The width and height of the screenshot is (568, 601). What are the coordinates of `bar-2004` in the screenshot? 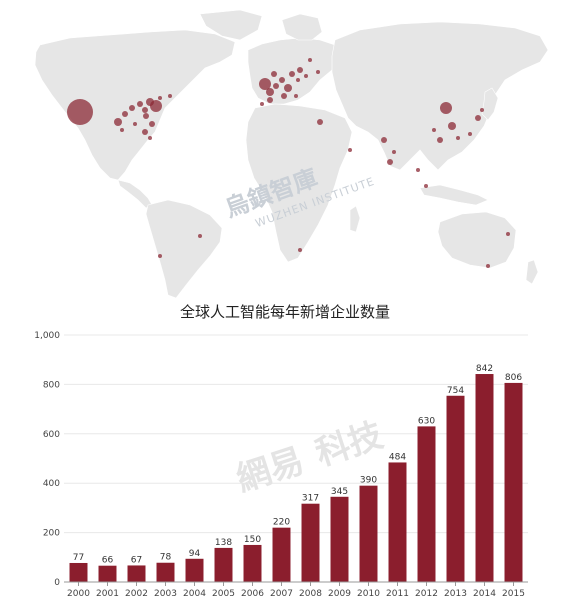 It's located at (194, 570).